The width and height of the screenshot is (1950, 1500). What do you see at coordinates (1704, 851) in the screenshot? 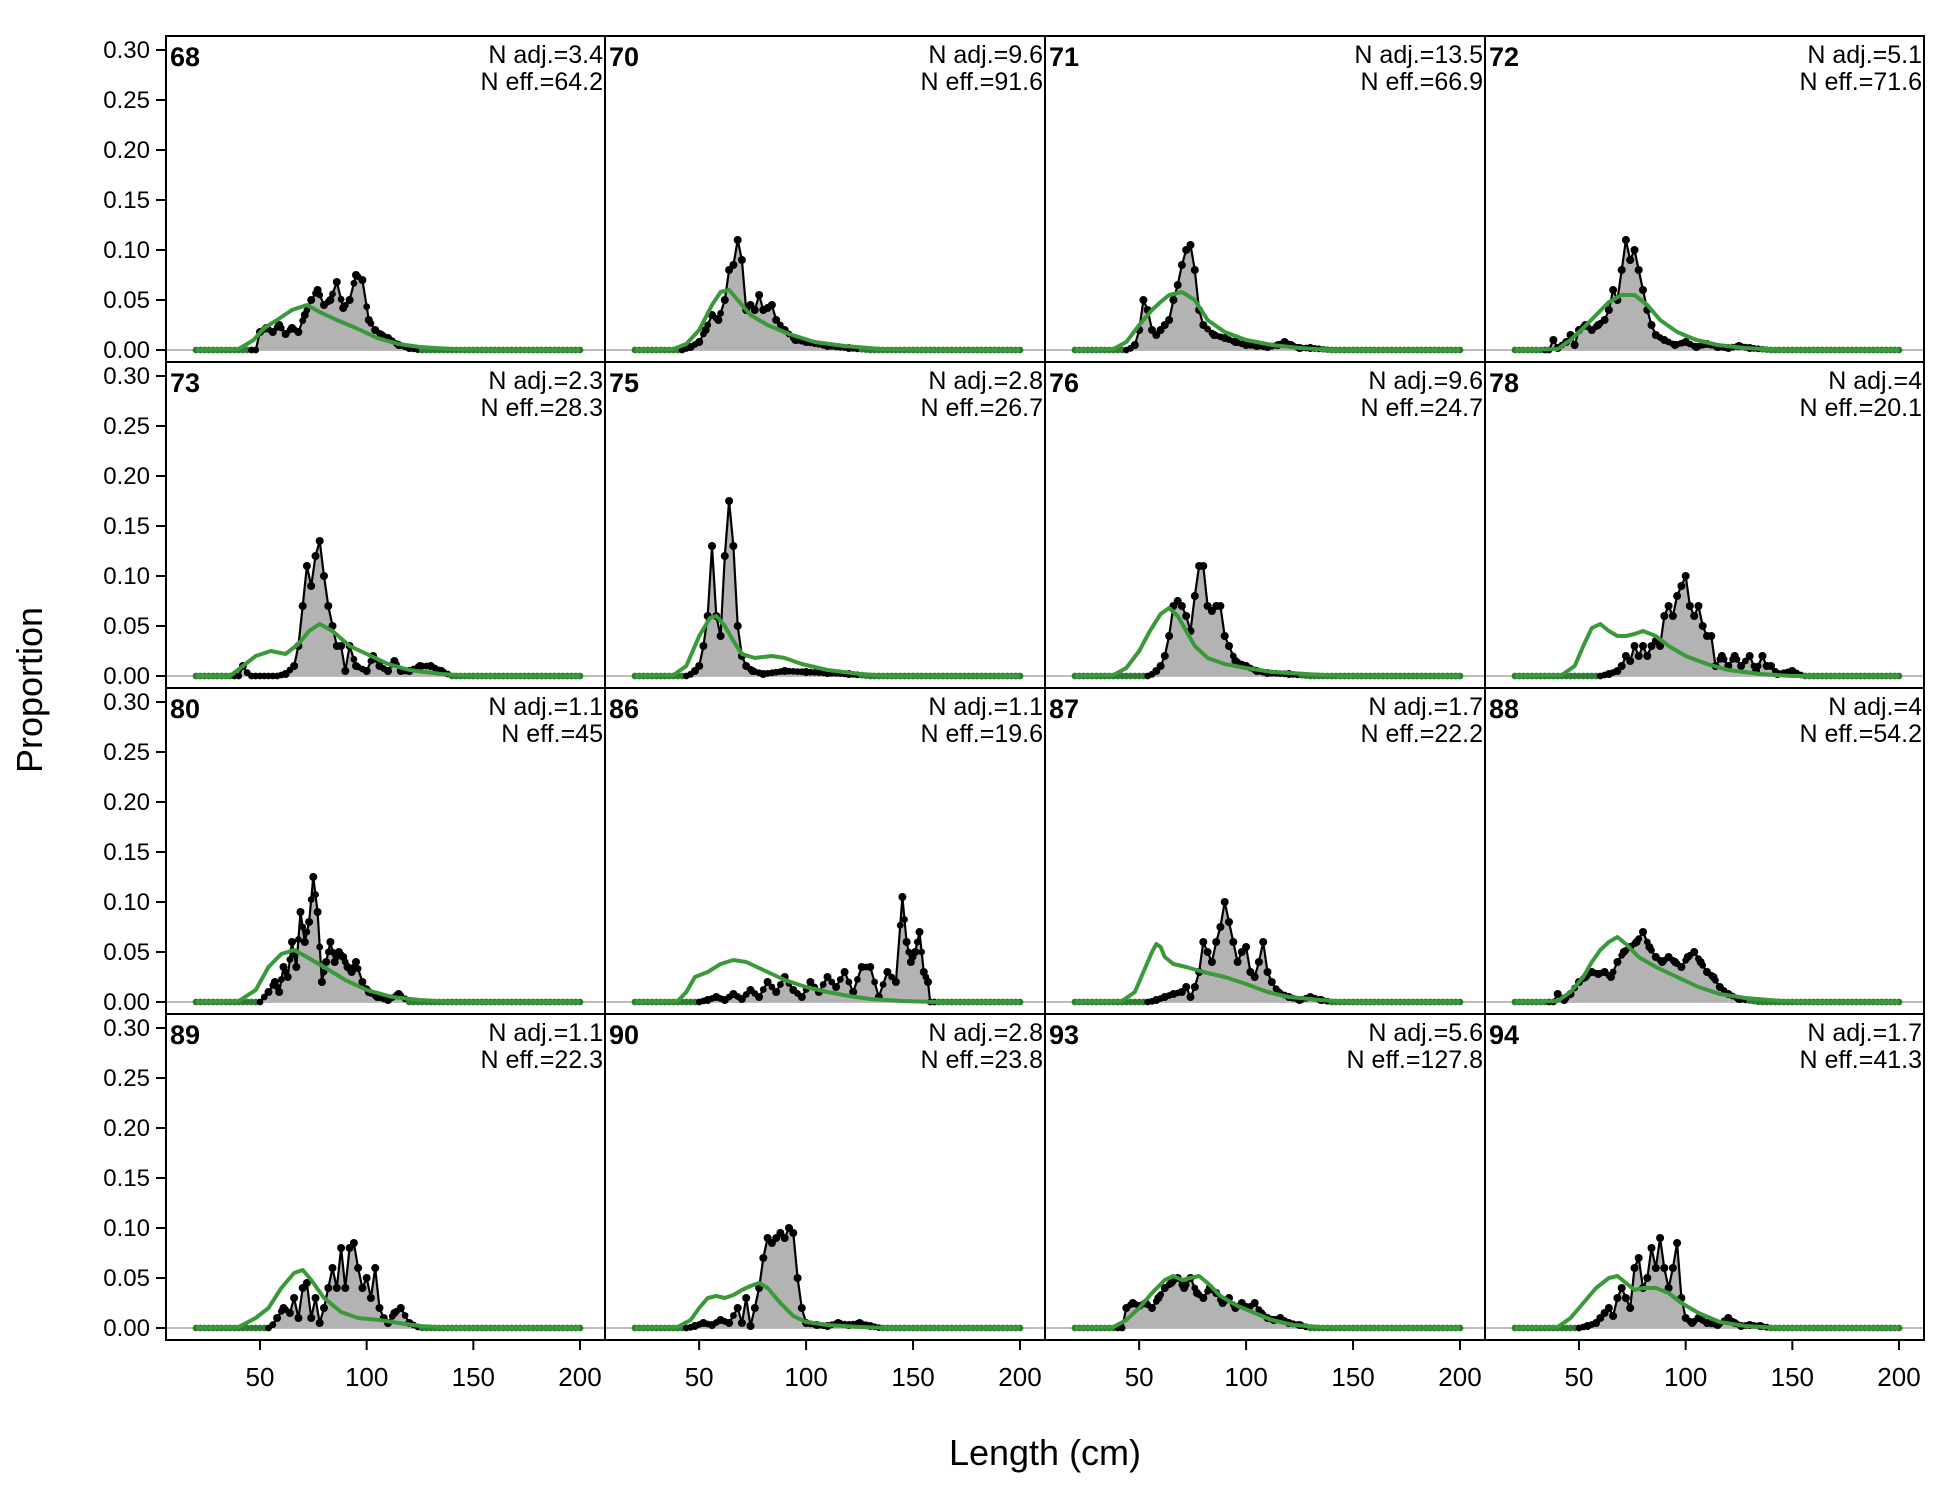
I see `panel-88: 88 N adj.=4N eff.=54.2` at bounding box center [1704, 851].